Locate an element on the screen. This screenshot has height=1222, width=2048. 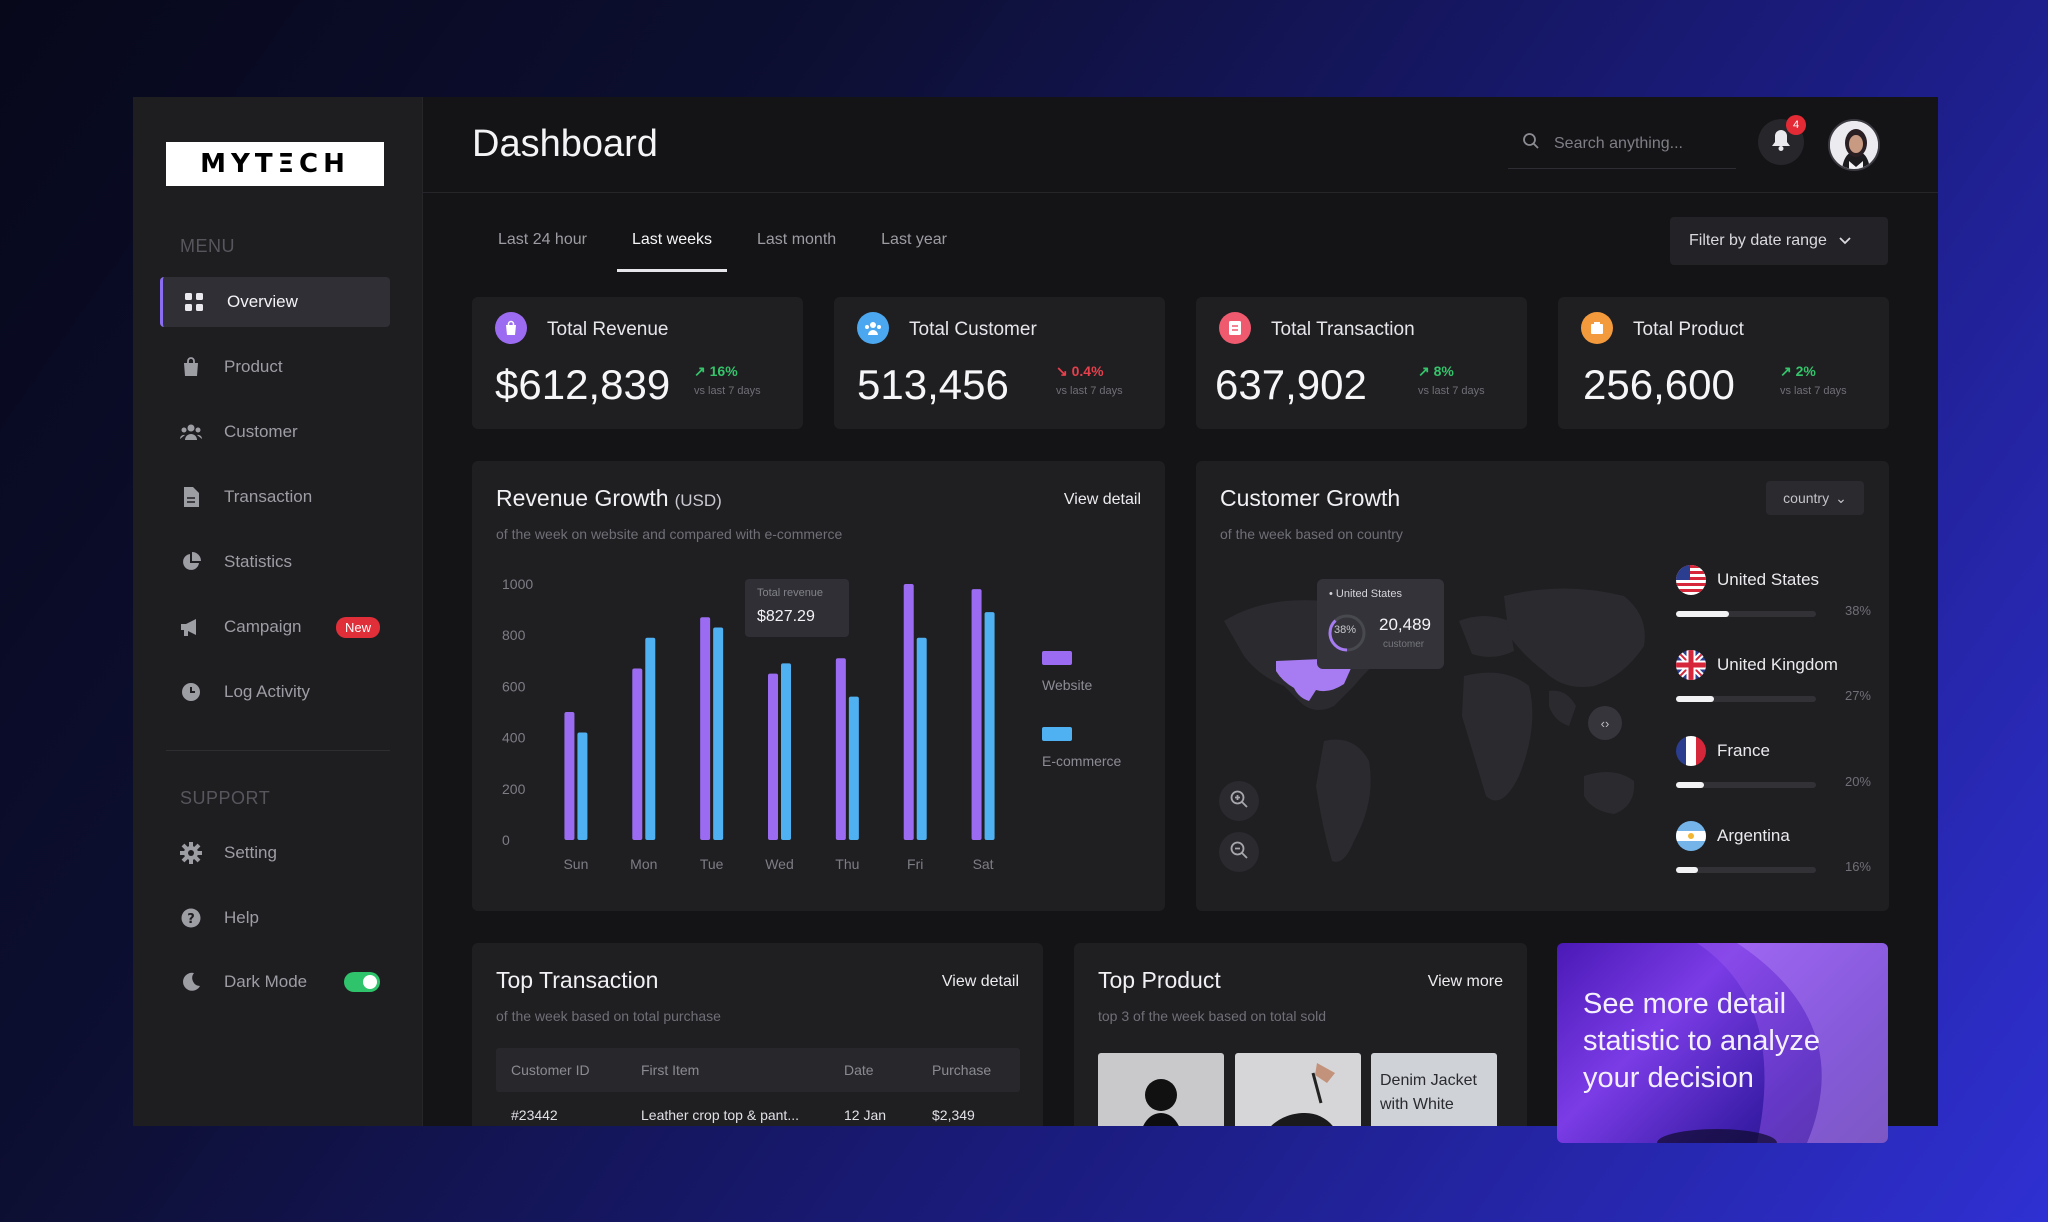
bar-e-commerce-tue is located at coordinates (718, 733).